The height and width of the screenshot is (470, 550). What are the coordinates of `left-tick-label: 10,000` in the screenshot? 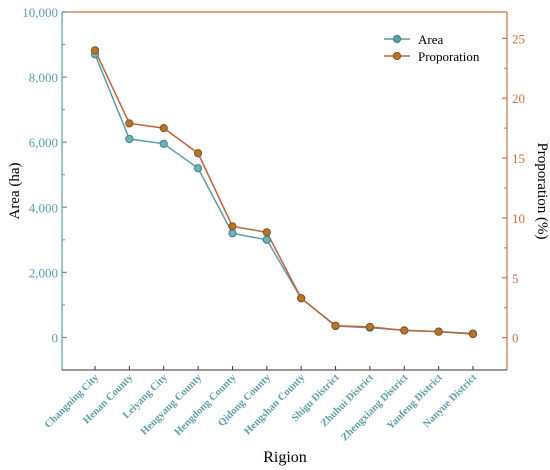 It's located at (40, 12).